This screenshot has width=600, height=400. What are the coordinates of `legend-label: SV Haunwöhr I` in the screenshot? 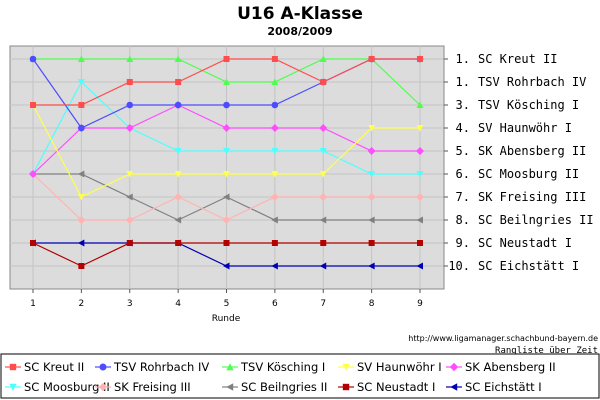 It's located at (399, 367).